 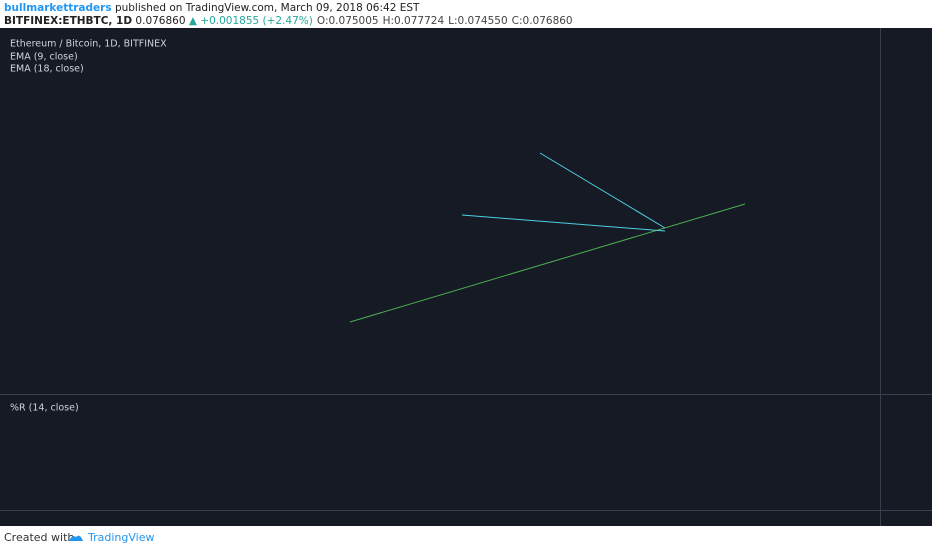 What do you see at coordinates (68, 21) in the screenshot?
I see `symbol: BITFINEX:ETHBTC, 1D` at bounding box center [68, 21].